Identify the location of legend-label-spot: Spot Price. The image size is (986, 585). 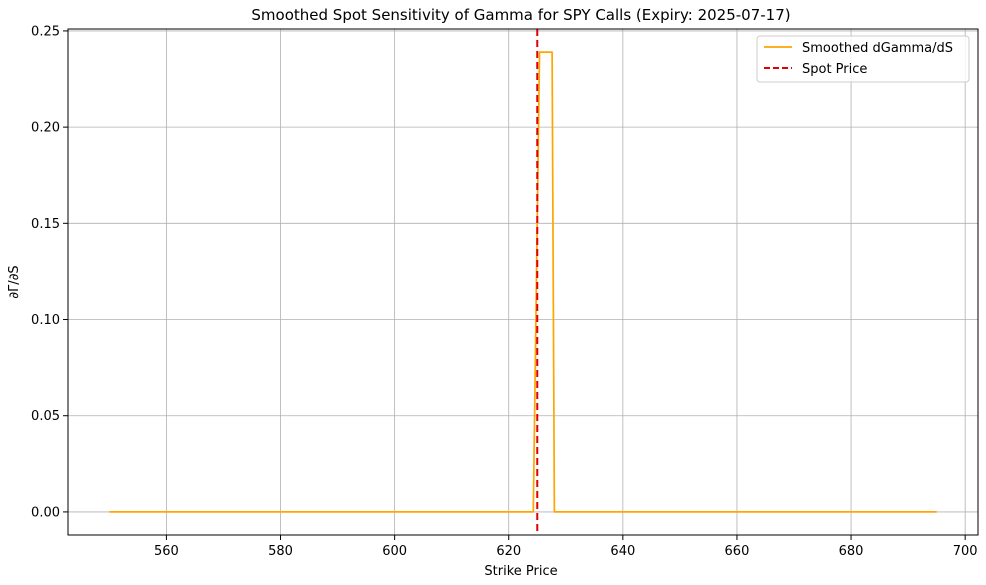
(834, 69).